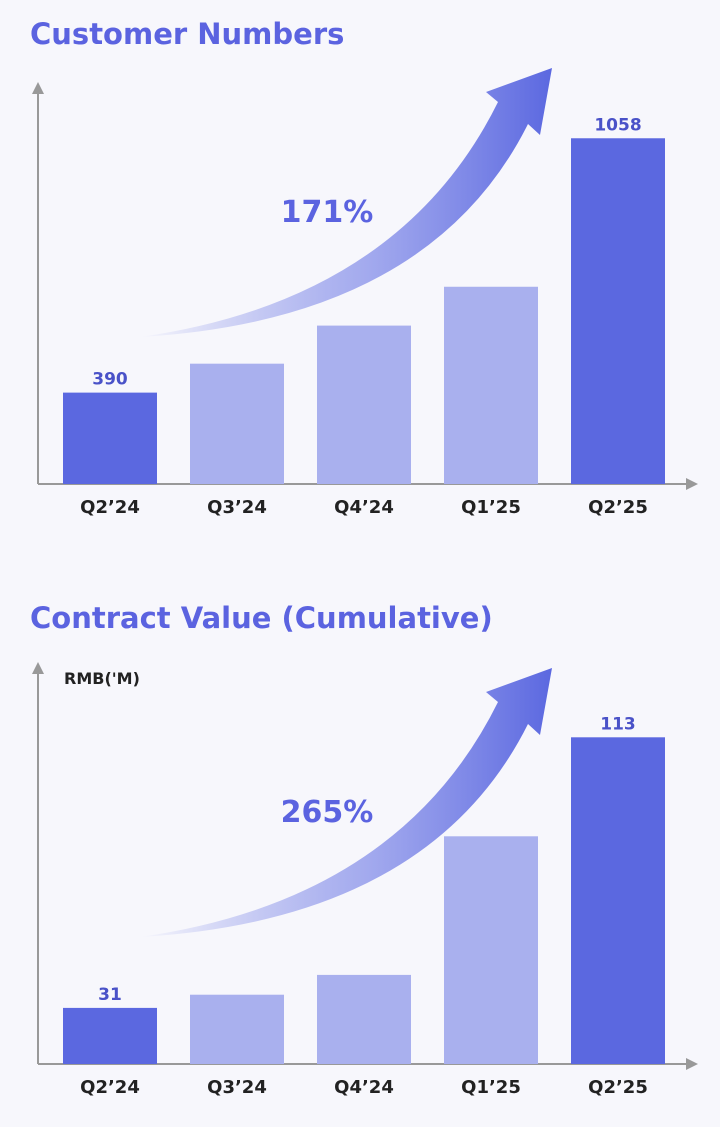 The image size is (720, 1127). I want to click on value-label: 1058, so click(617, 125).